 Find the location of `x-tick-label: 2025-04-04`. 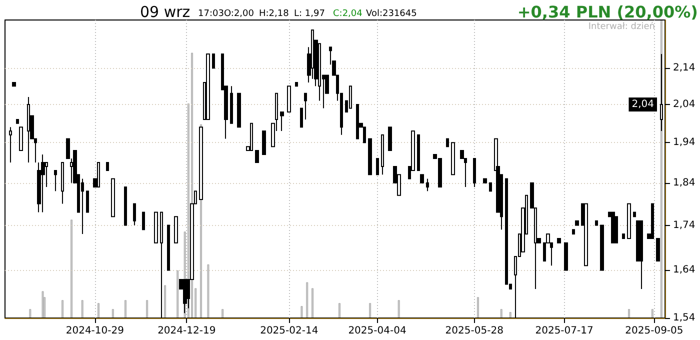

x-tick-label: 2025-04-04 is located at coordinates (377, 331).